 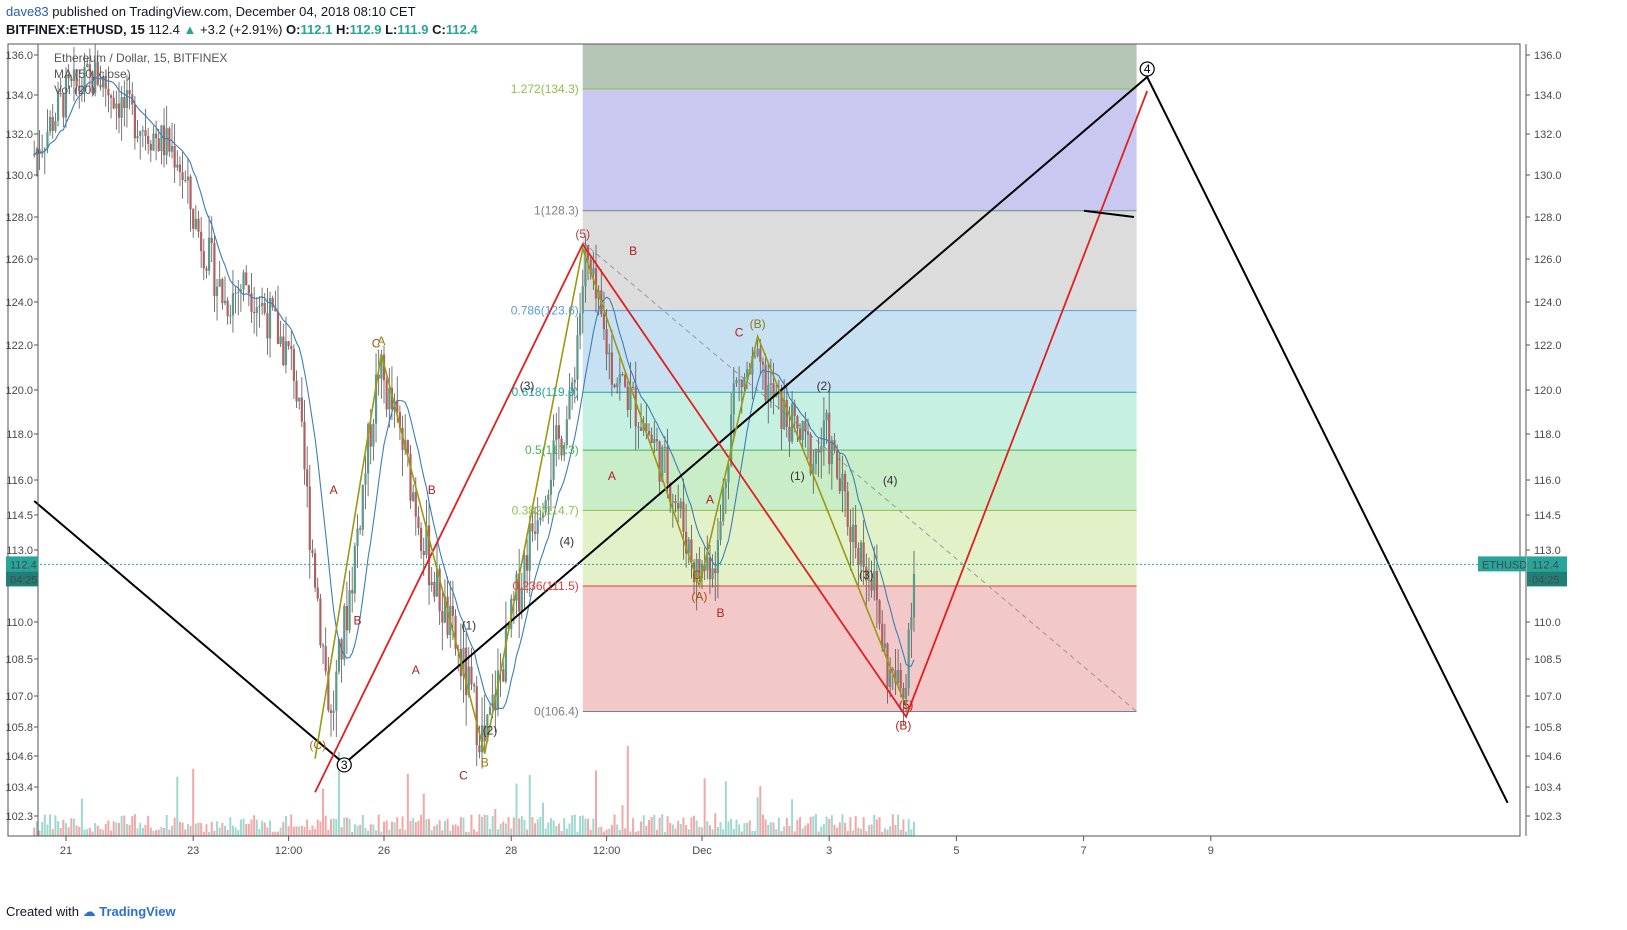 I want to click on open-value: 112.1, so click(x=316, y=29).